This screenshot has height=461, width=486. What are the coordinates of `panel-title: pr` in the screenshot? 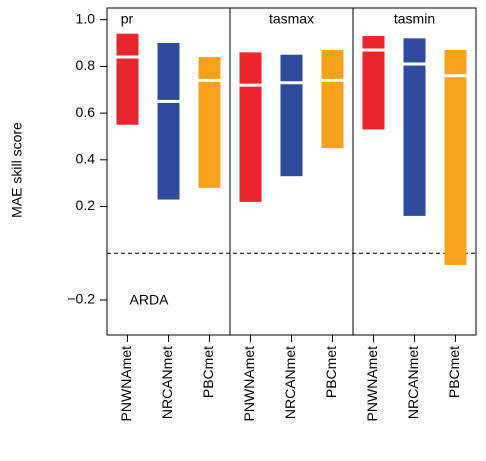 It's located at (127, 19).